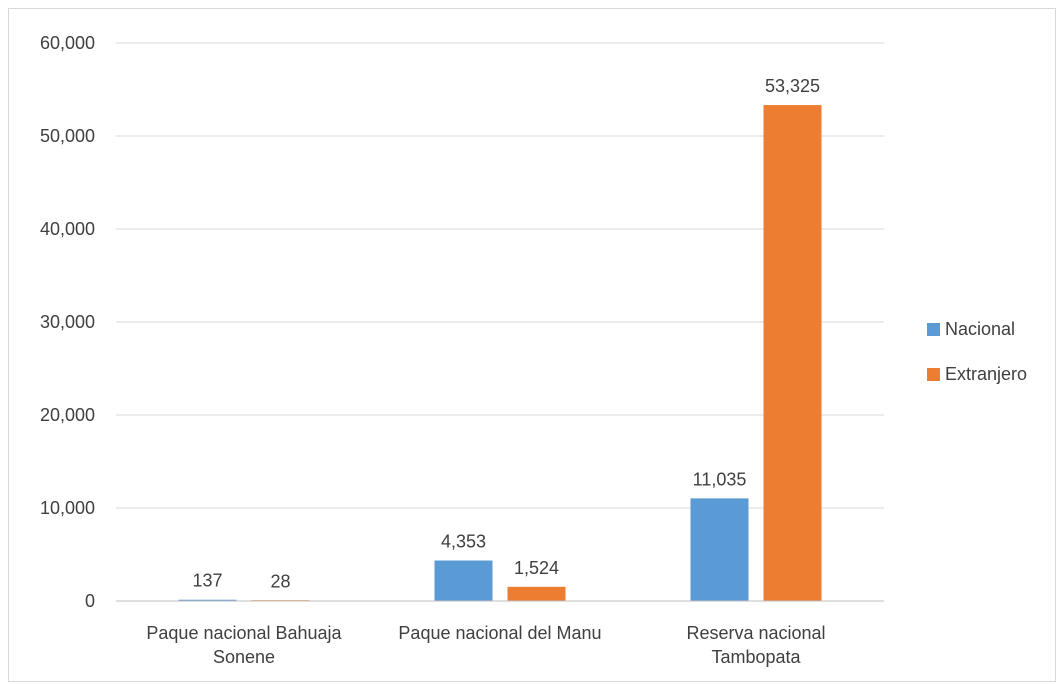  I want to click on x-tick-label: Tambopata, so click(756, 657).